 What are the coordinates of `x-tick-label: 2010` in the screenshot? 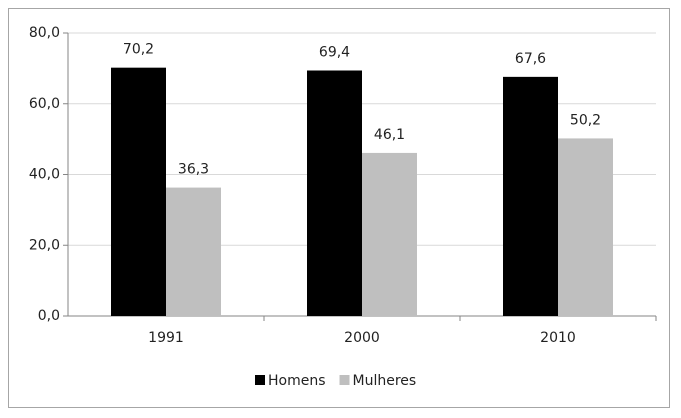 It's located at (558, 338).